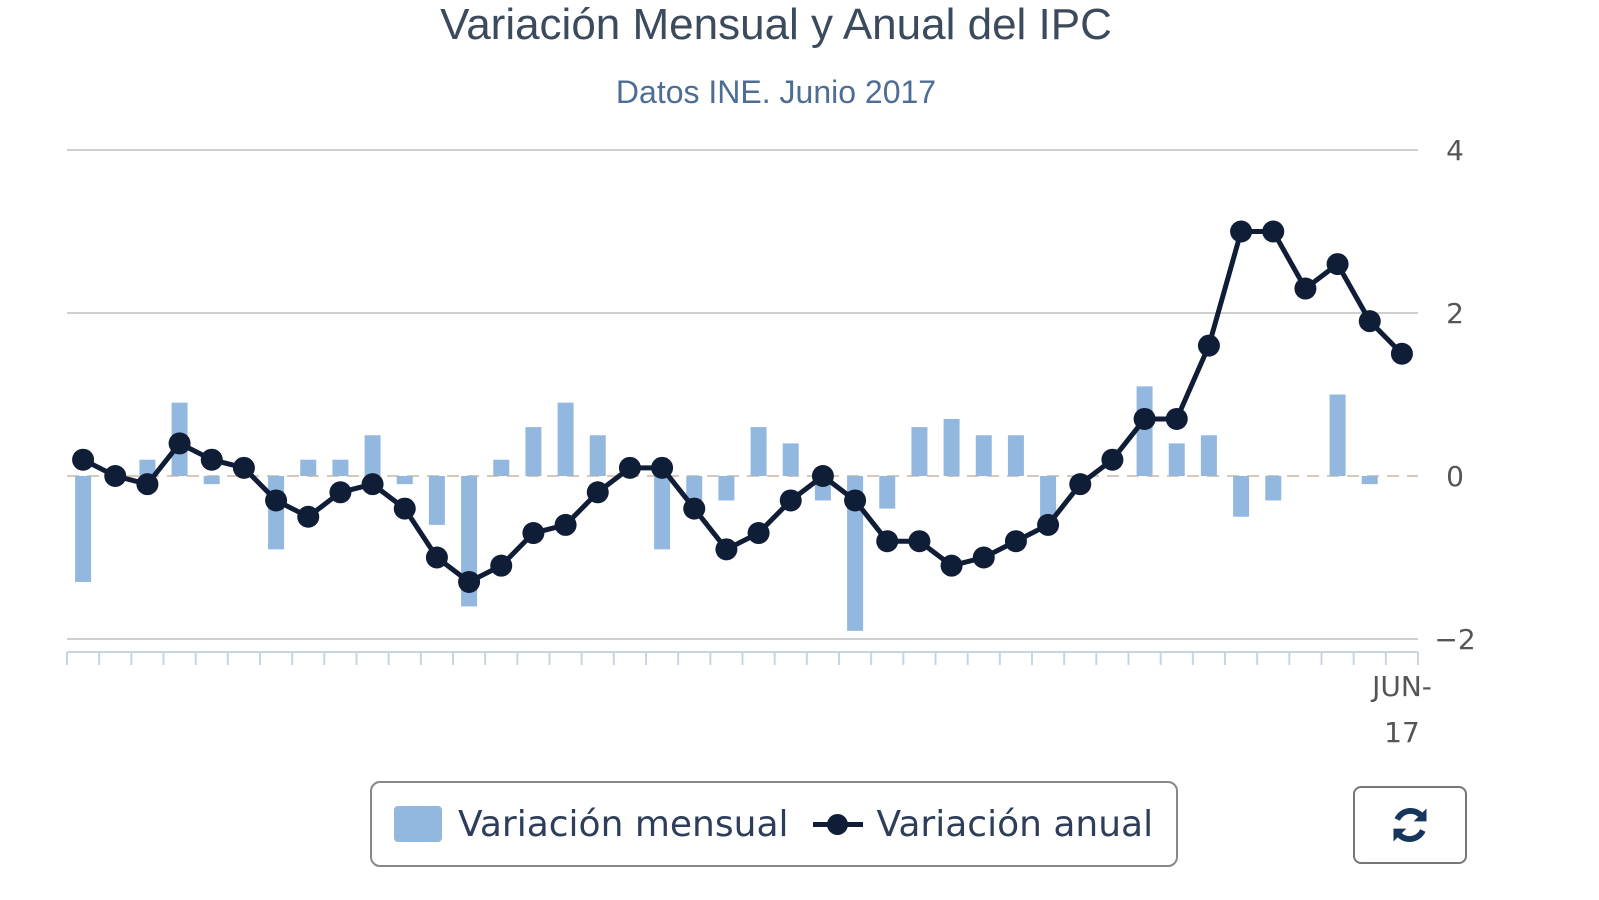 This screenshot has height=900, width=1599. I want to click on chart-legend: Variación mensual Variación anual, so click(774, 824).